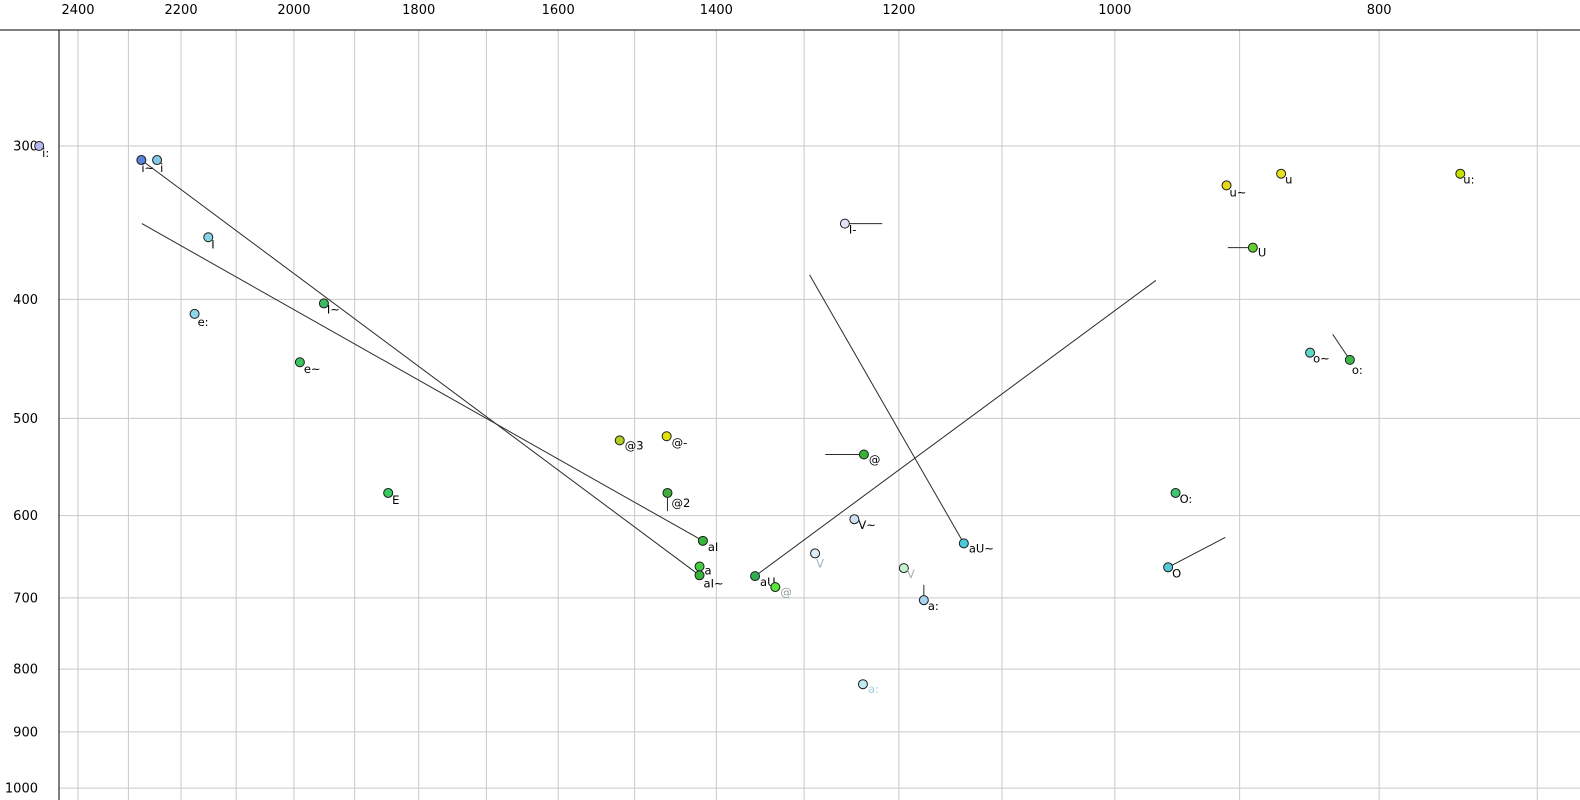 This screenshot has width=1580, height=800. Describe the element at coordinates (45, 153) in the screenshot. I see `point-label-i:-0: i:` at that location.